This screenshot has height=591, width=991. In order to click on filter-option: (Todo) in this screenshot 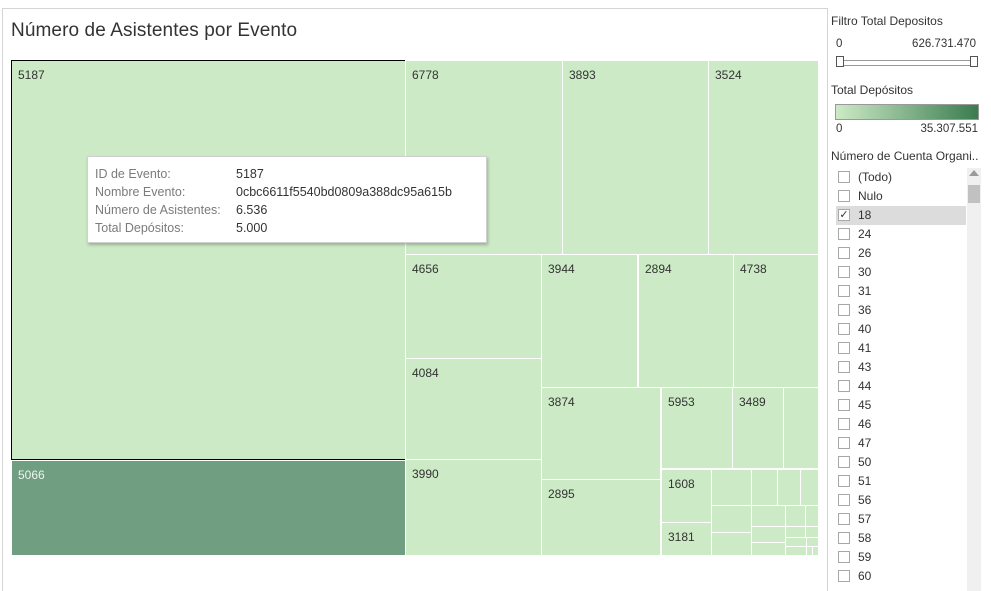, I will do `click(901, 177)`.